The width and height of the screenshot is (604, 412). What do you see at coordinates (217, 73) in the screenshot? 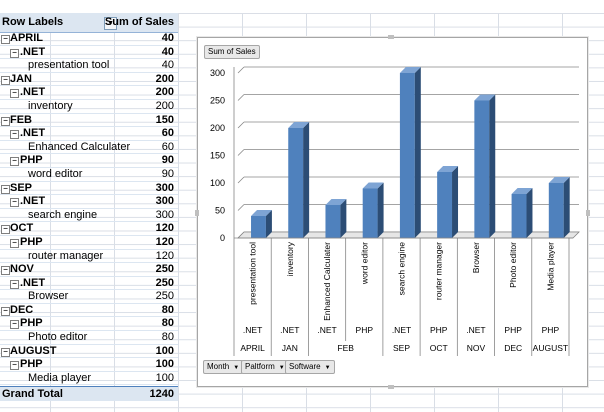
I see `y-tick-label: 300` at bounding box center [217, 73].